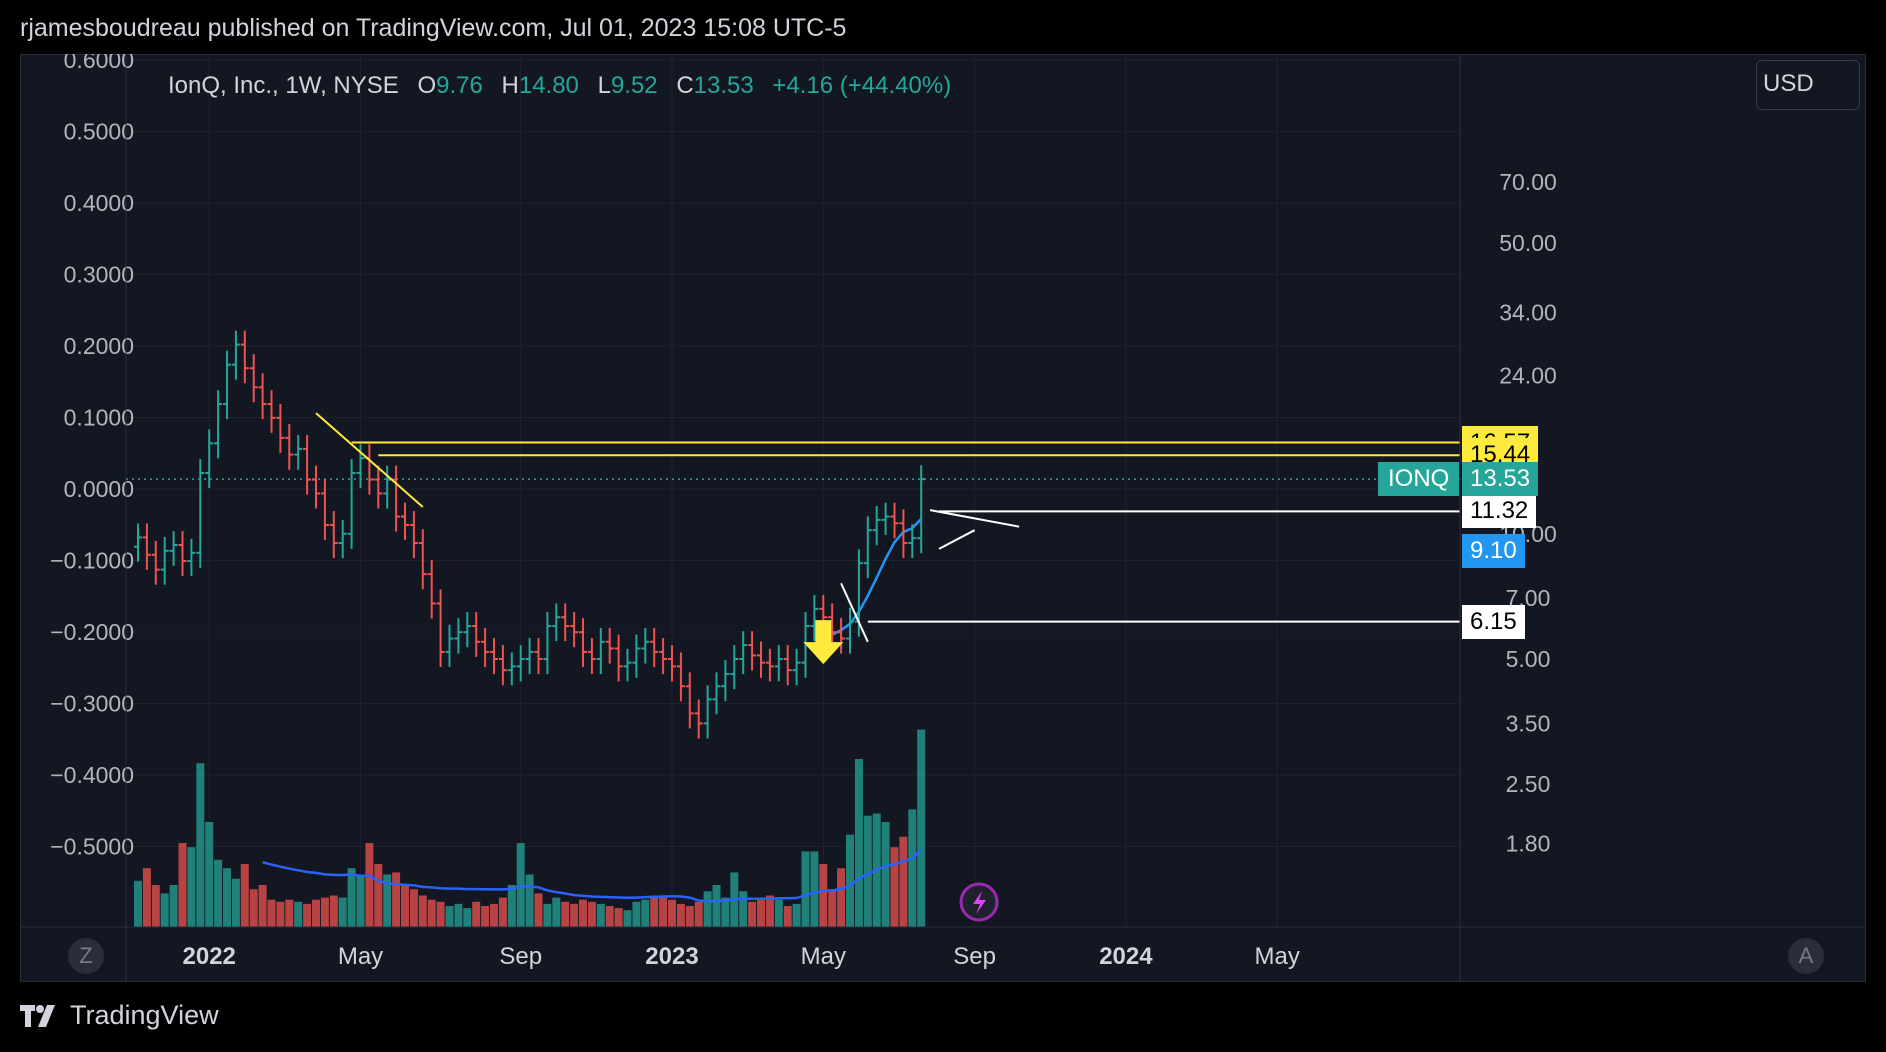 The image size is (1886, 1052). Describe the element at coordinates (86, 956) in the screenshot. I see `zoom-button: Z` at that location.